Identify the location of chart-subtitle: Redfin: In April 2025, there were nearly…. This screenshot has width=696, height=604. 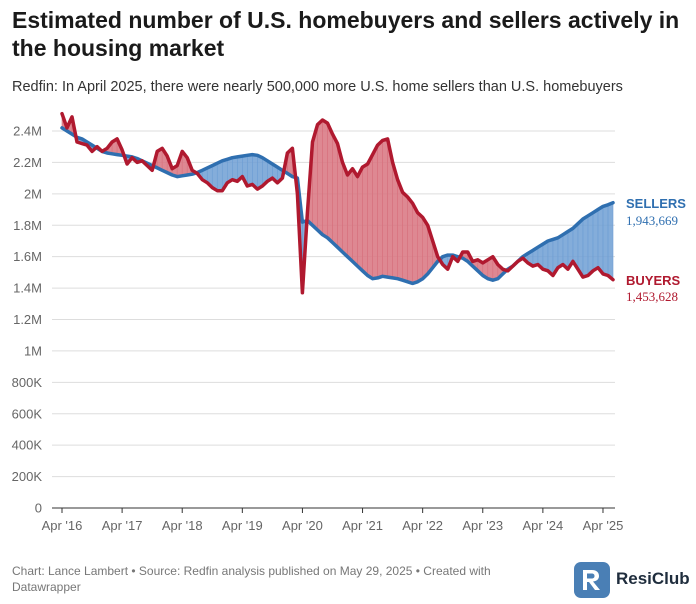
(317, 87).